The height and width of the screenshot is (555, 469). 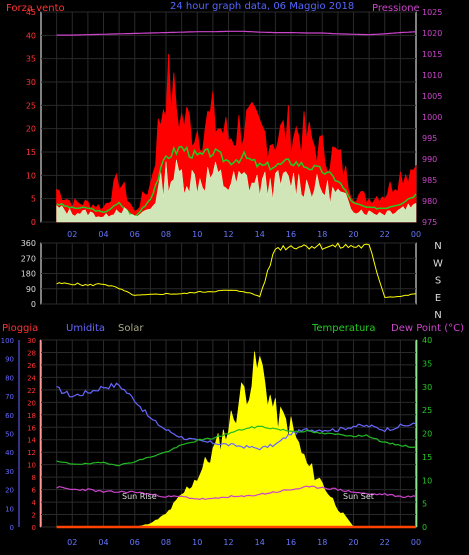 I want to click on direction-tick-label: 0, so click(x=33, y=304).